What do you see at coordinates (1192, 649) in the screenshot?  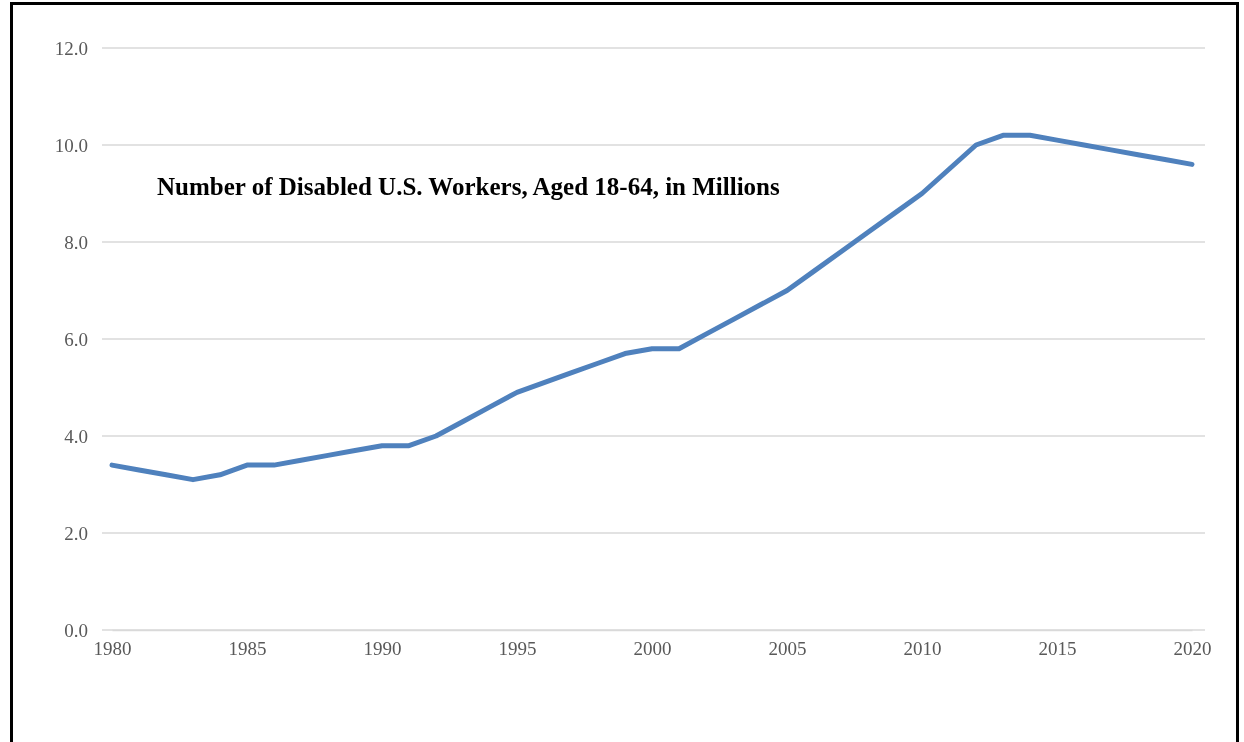 I see `x-tick-label: 2020` at bounding box center [1192, 649].